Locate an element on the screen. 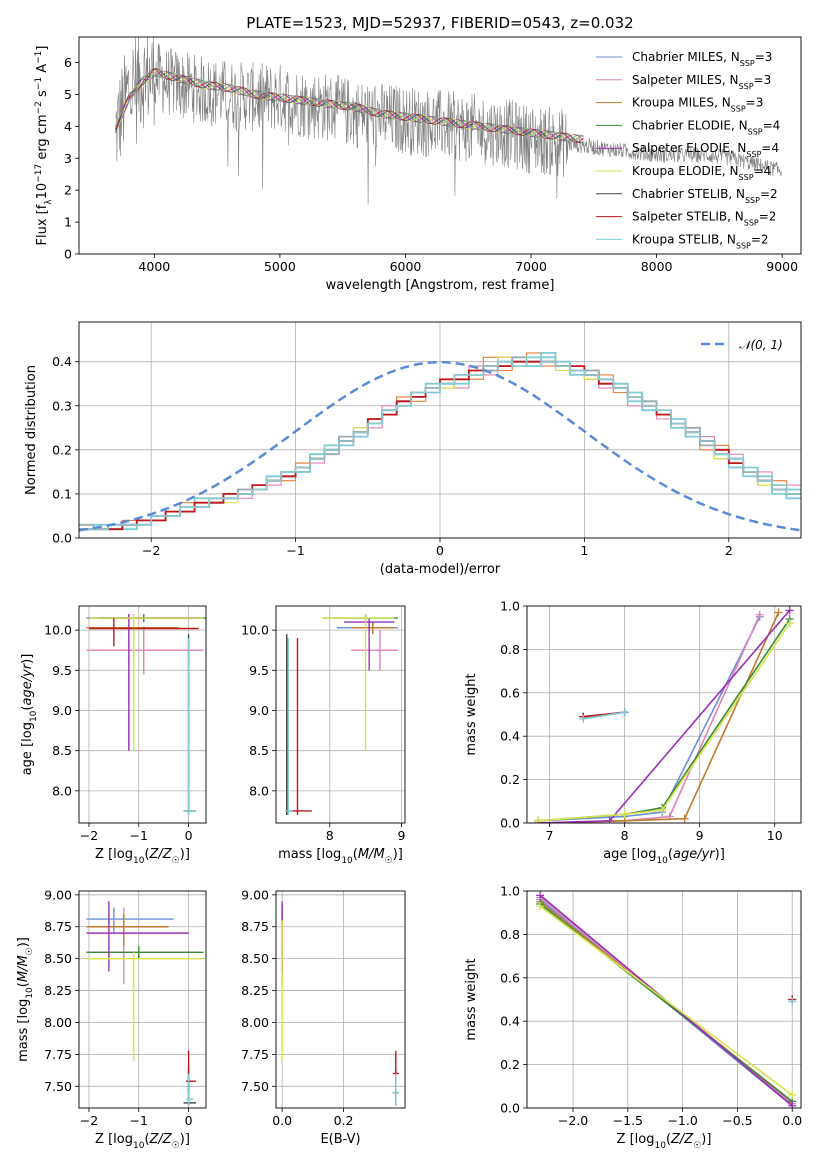  panel-age-vs-mass is located at coordinates (339, 716).